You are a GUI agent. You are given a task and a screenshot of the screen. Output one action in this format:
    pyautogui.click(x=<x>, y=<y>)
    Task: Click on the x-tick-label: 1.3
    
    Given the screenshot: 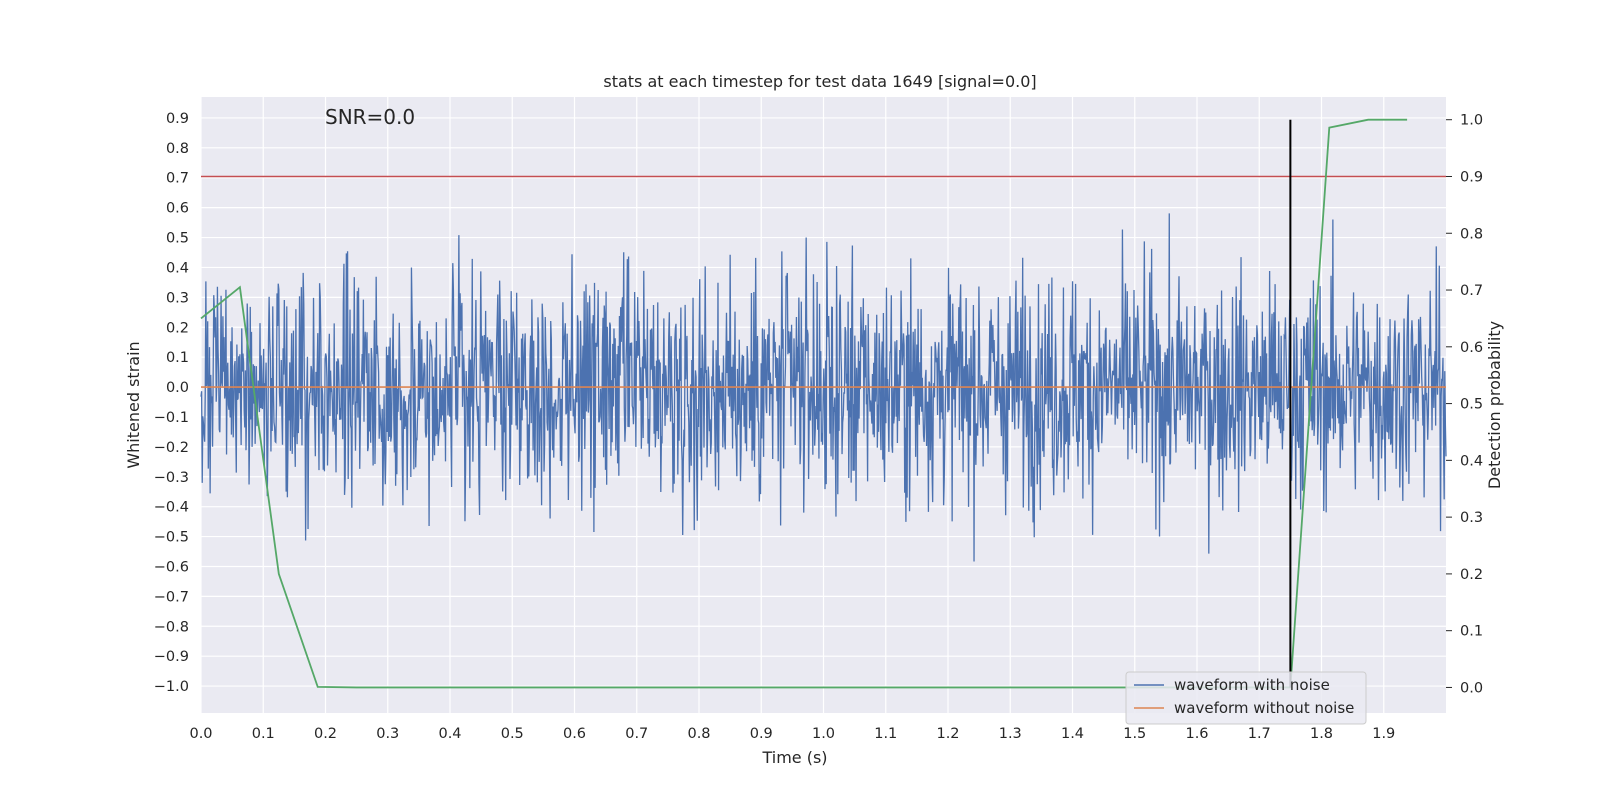 What is the action you would take?
    pyautogui.click(x=1010, y=734)
    